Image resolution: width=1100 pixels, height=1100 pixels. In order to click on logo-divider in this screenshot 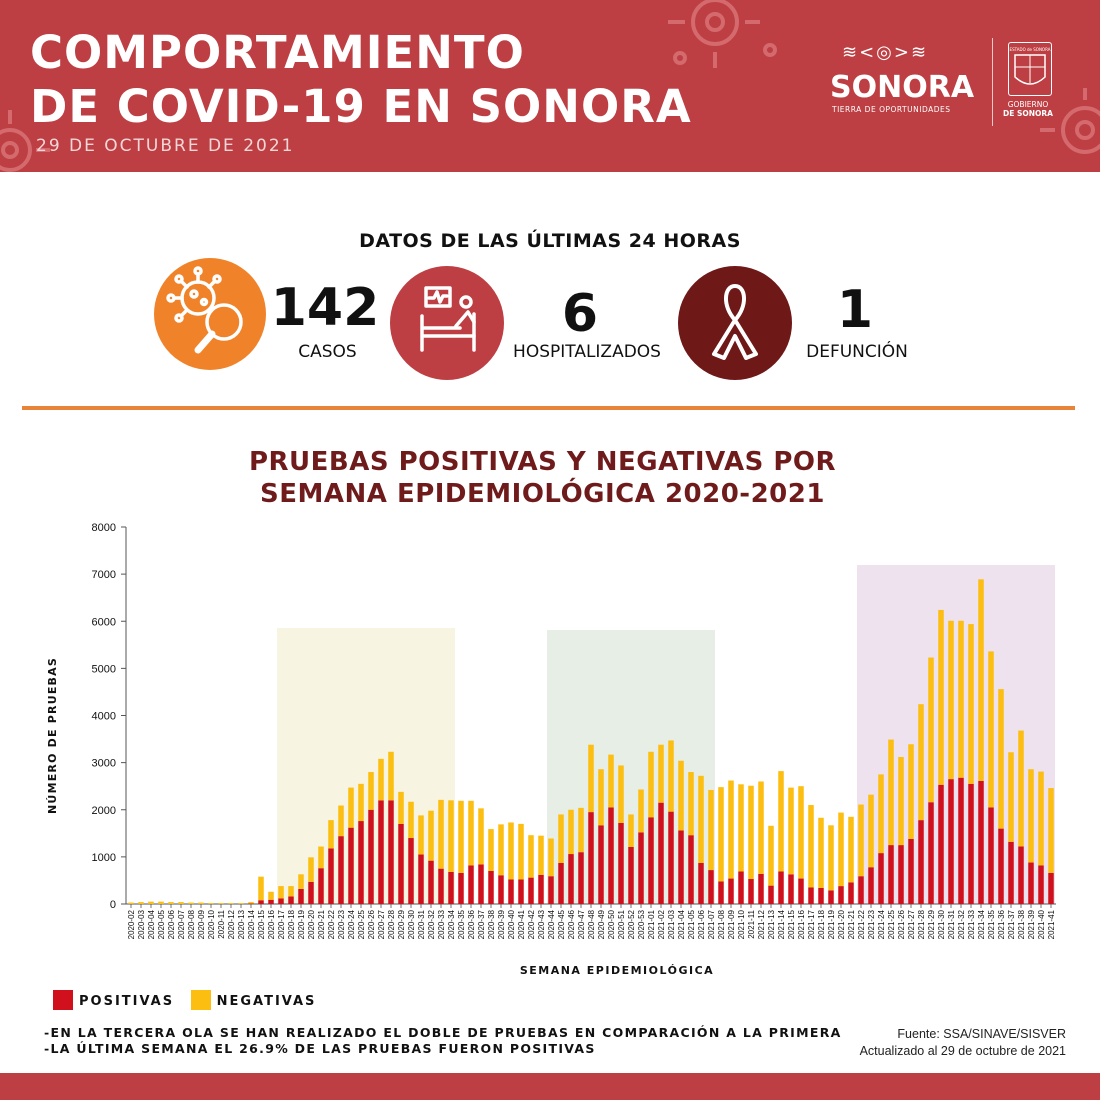, I will do `click(992, 82)`.